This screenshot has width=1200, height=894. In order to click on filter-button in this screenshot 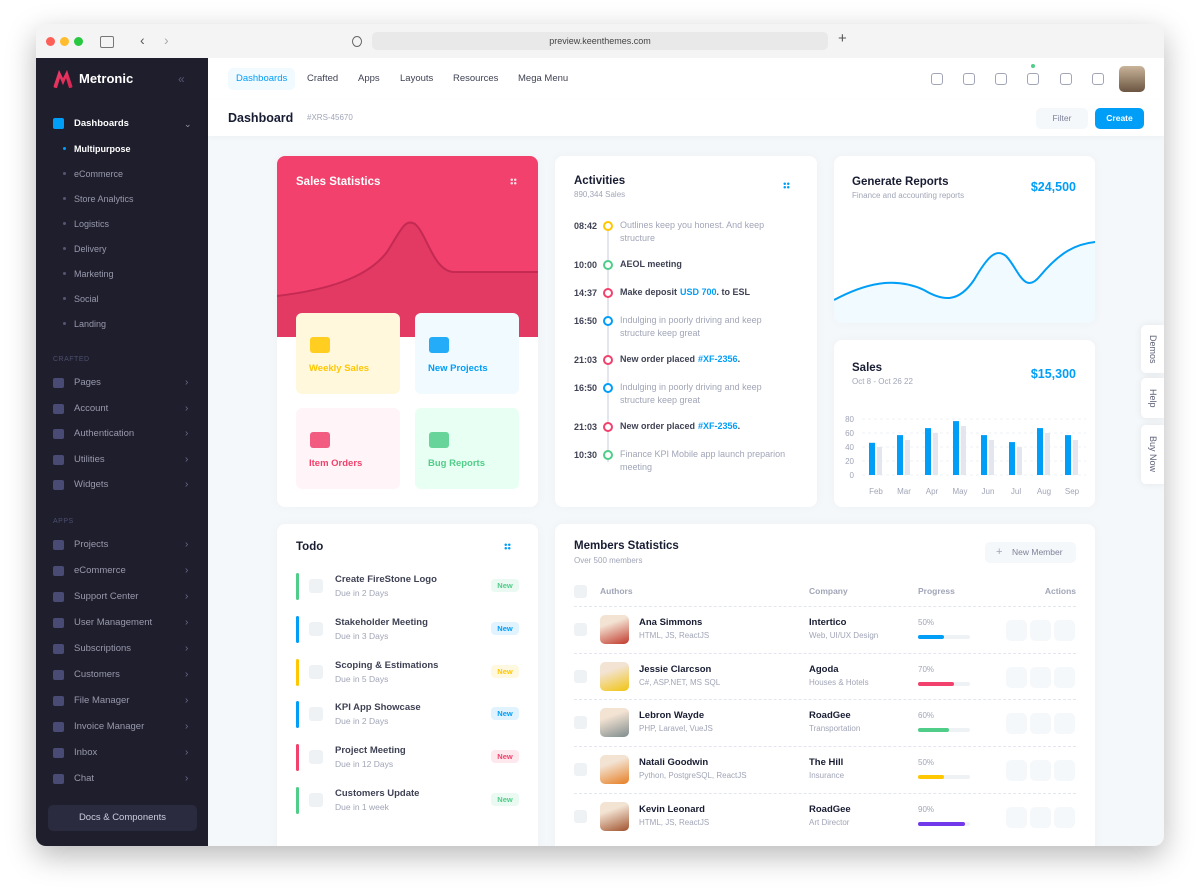, I will do `click(1062, 118)`.